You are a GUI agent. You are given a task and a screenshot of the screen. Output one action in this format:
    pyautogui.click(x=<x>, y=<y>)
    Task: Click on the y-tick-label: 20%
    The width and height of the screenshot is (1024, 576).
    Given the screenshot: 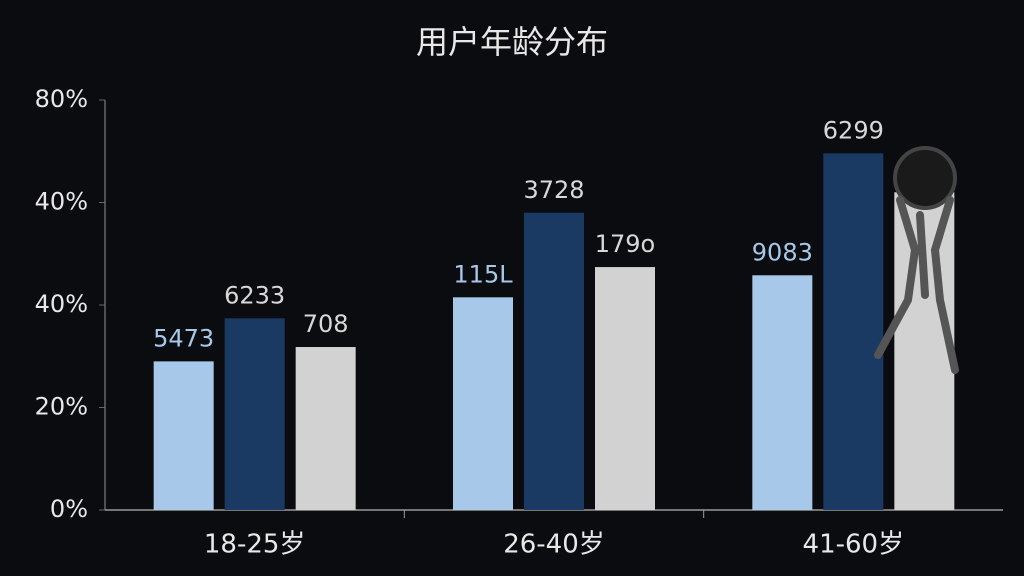 What is the action you would take?
    pyautogui.click(x=61, y=407)
    